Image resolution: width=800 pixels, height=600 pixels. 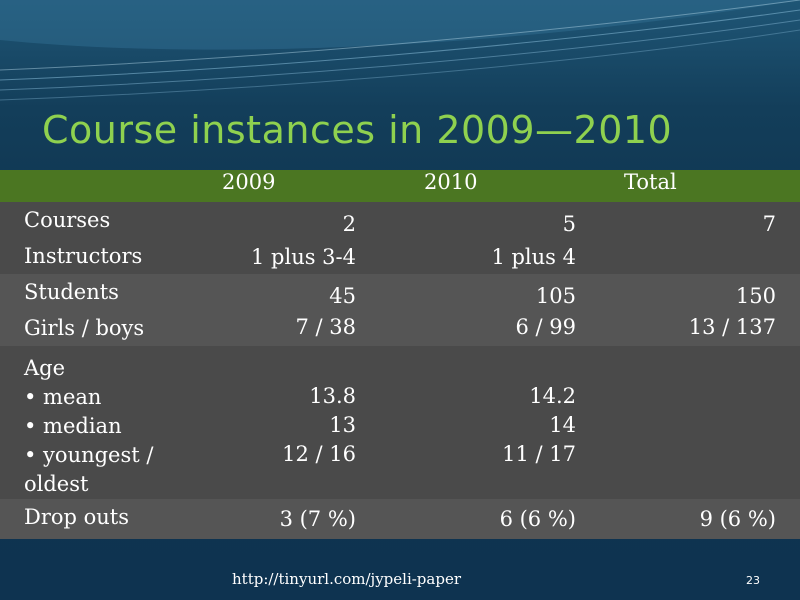 I want to click on cell-2009: 2, so click(x=349, y=224).